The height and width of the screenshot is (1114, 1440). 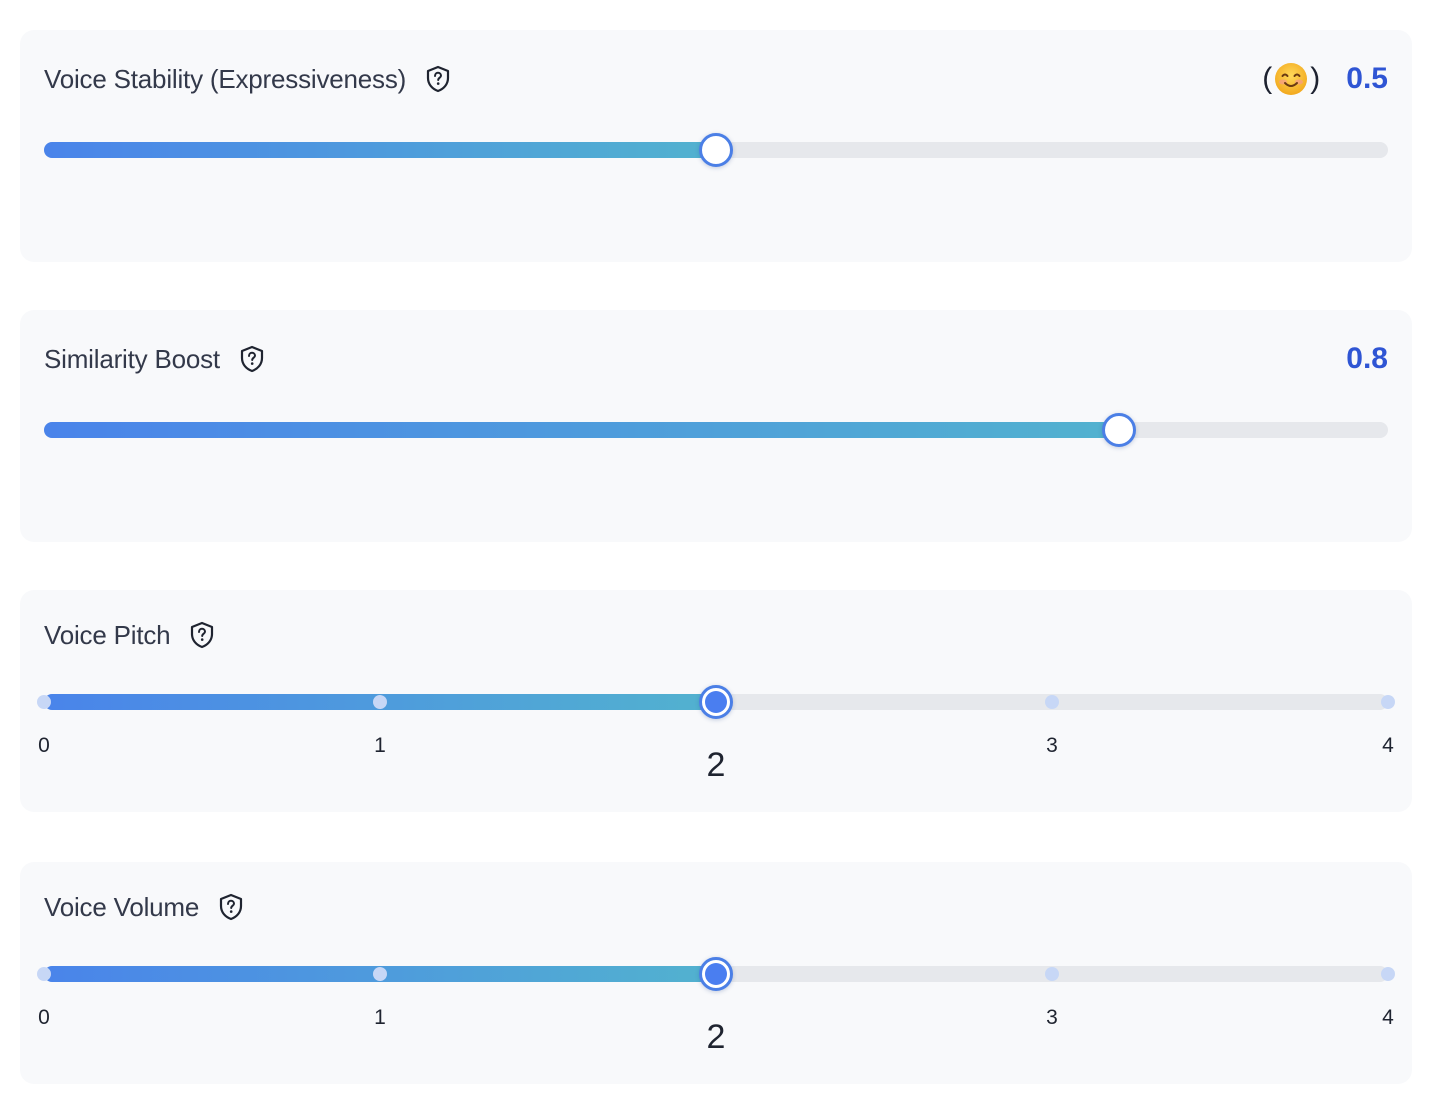 I want to click on voice-pitch-slider-track, so click(x=716, y=702).